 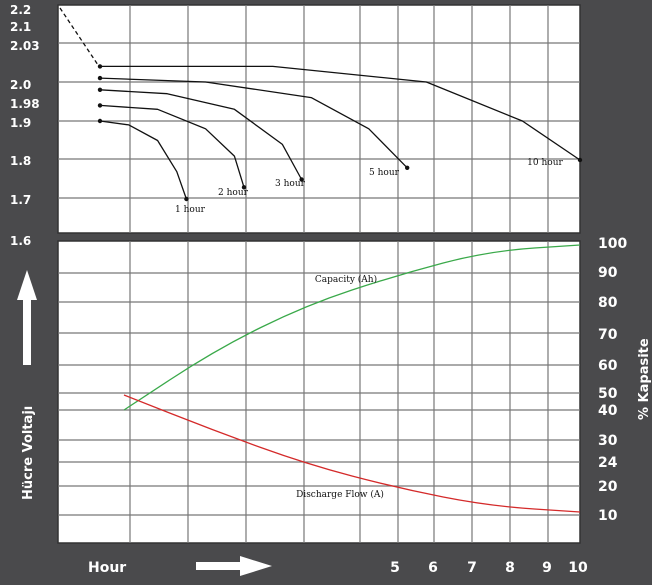 I want to click on x-tick-label: 7, so click(x=472, y=568).